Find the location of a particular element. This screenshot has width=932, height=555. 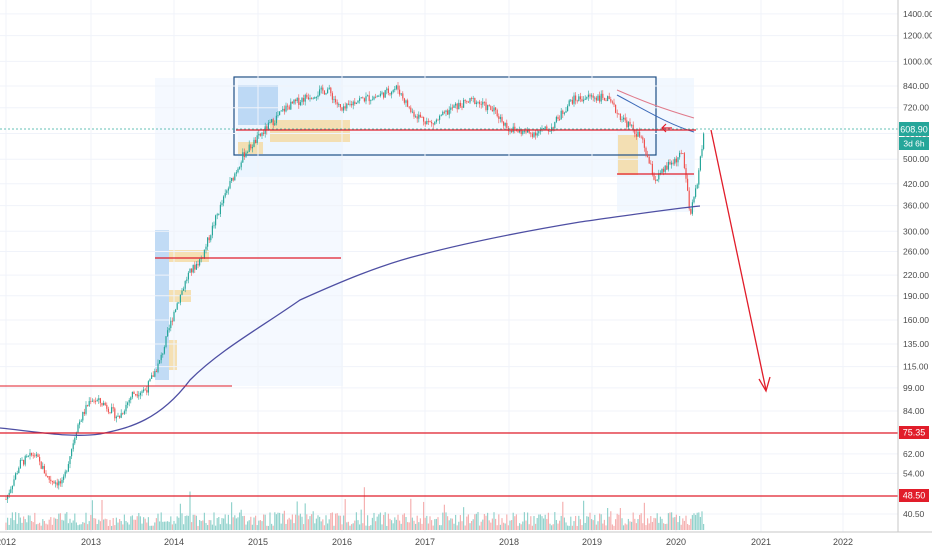

time-tick-label: 2014 is located at coordinates (174, 542).